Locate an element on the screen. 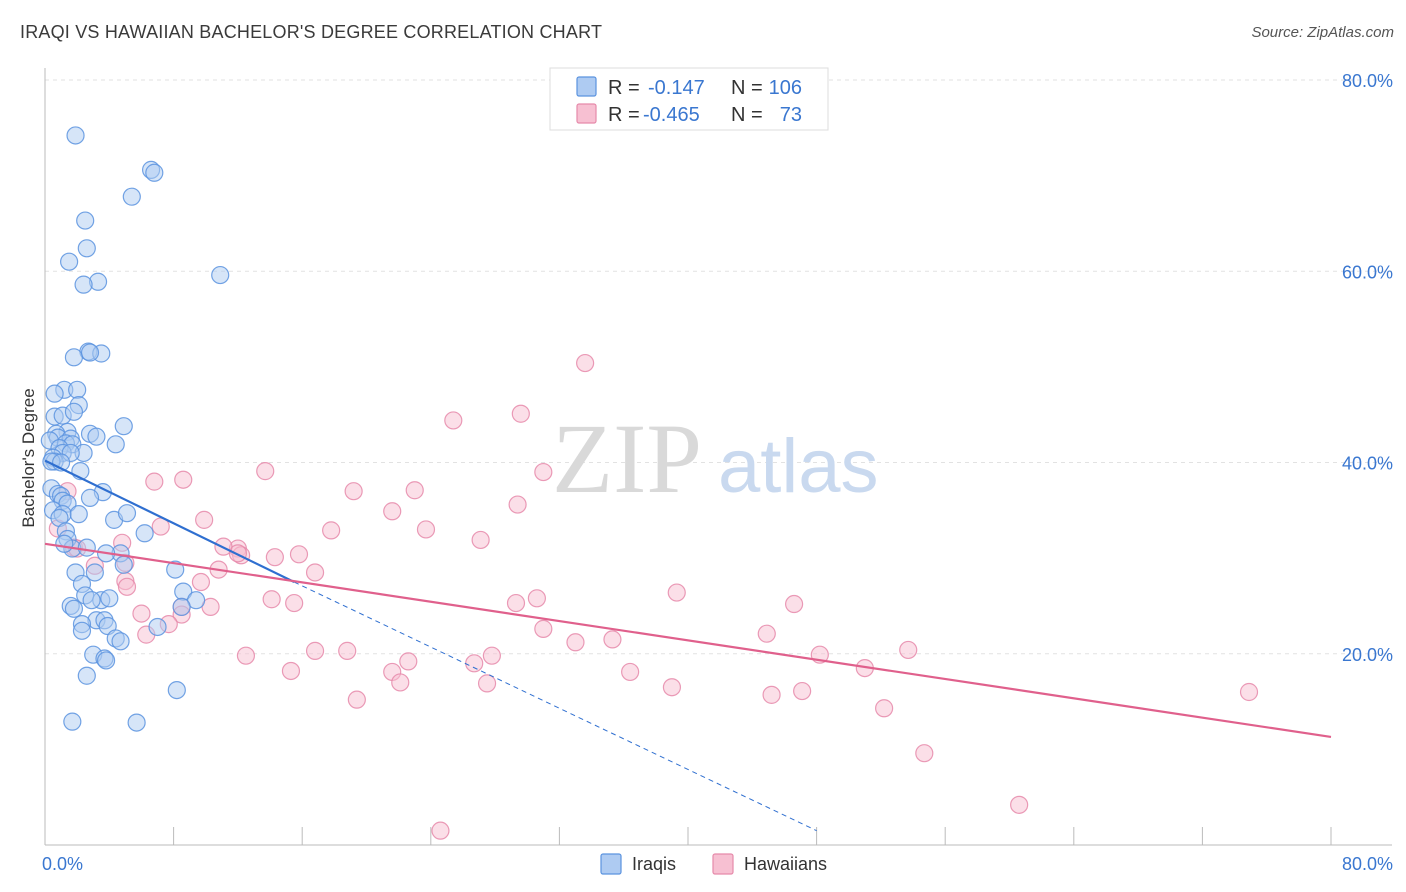 This screenshot has height=892, width=1406. iraqis-trend-extension is located at coordinates (555, 706).